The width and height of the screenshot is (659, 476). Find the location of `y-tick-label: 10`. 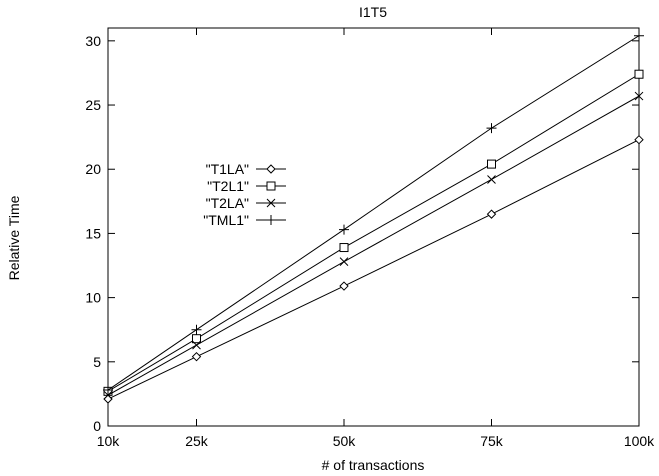

y-tick-label: 10 is located at coordinates (93, 298).